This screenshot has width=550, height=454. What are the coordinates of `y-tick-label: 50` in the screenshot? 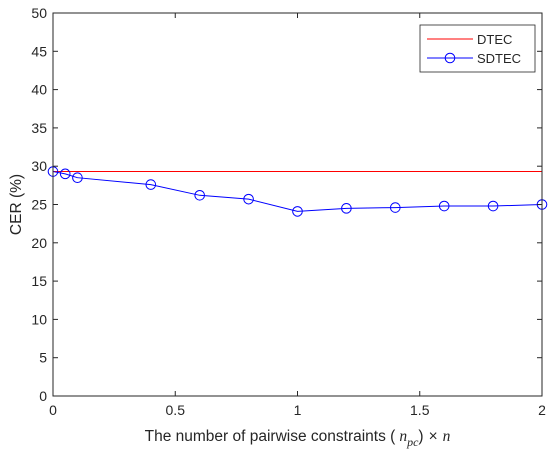 It's located at (39, 13).